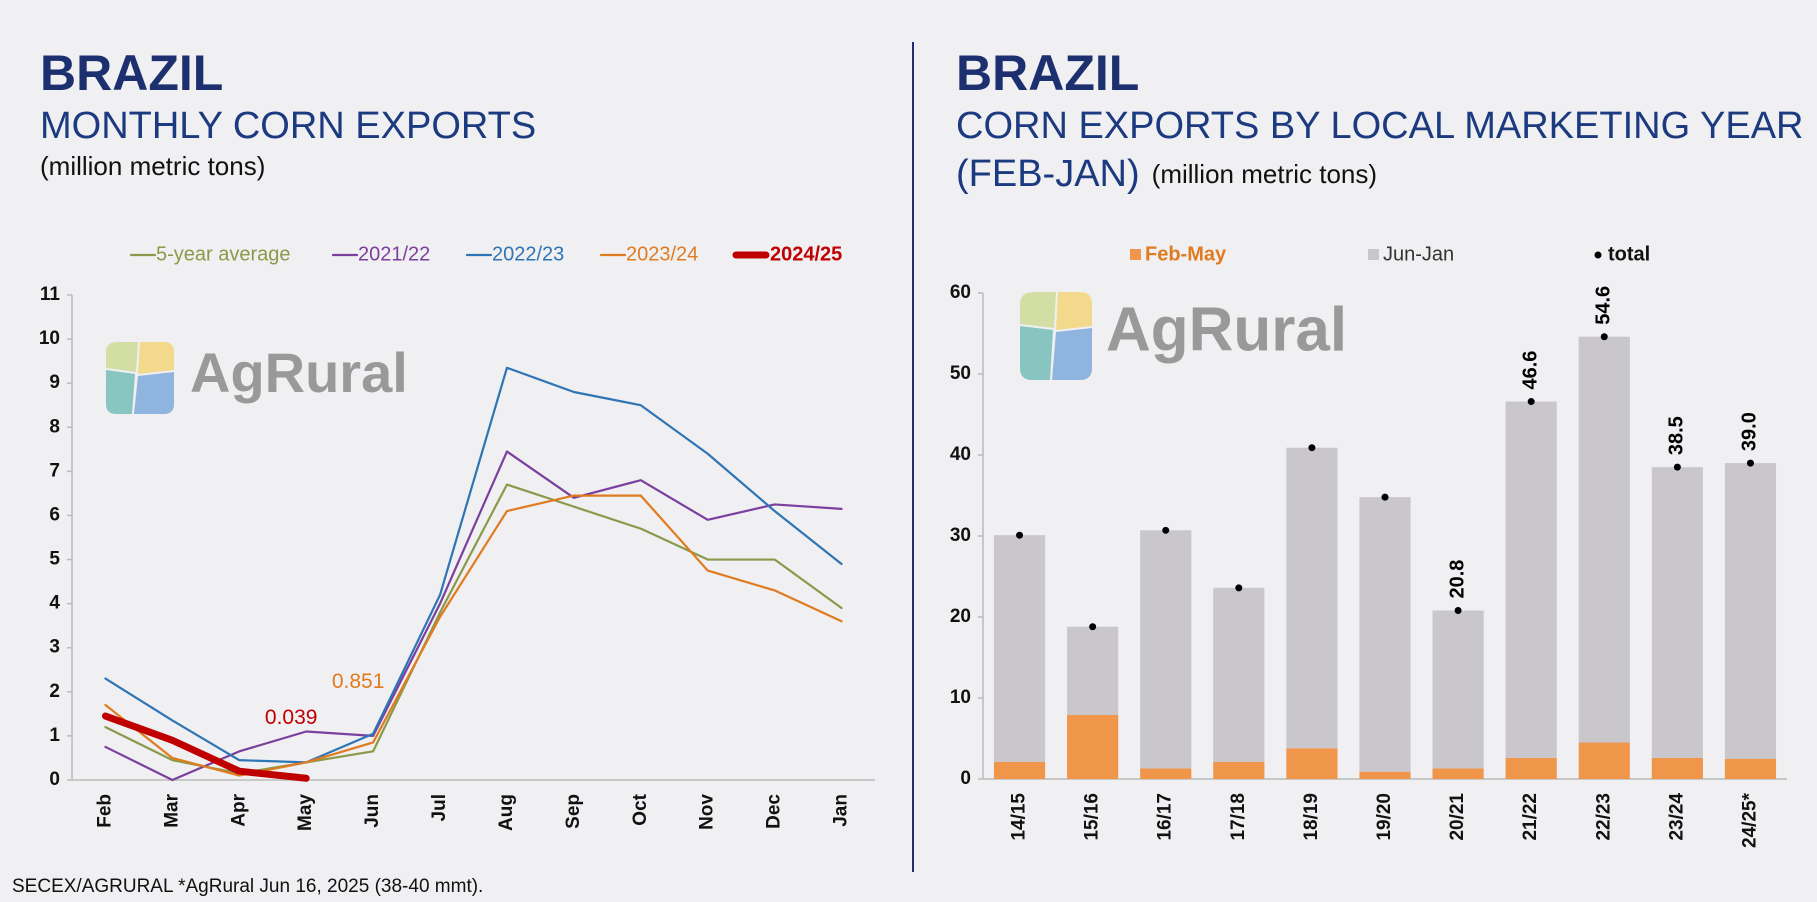  What do you see at coordinates (662, 254) in the screenshot?
I see `legend-label: 2023/24` at bounding box center [662, 254].